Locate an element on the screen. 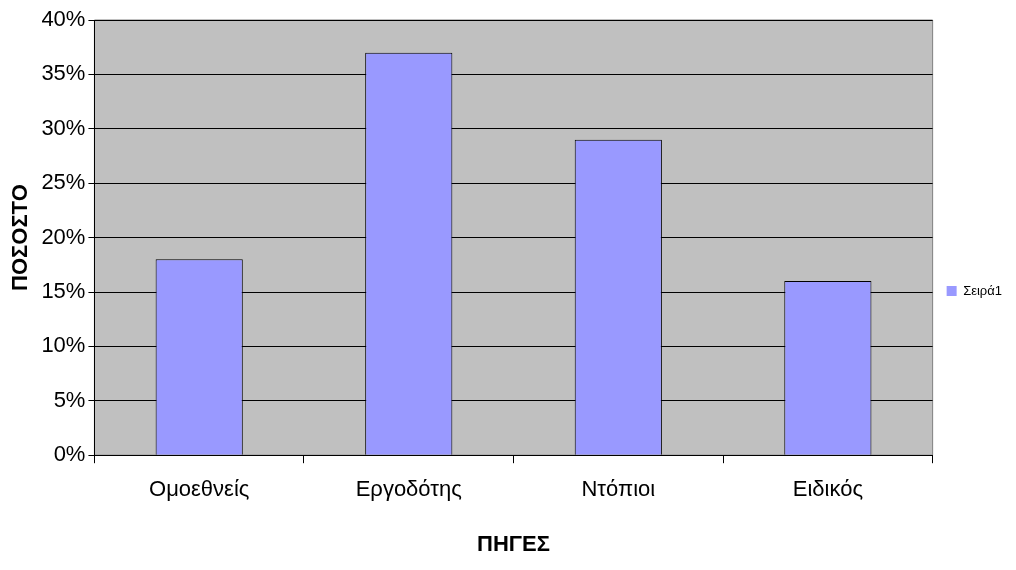  y-tick-label: 30% is located at coordinates (63, 127).